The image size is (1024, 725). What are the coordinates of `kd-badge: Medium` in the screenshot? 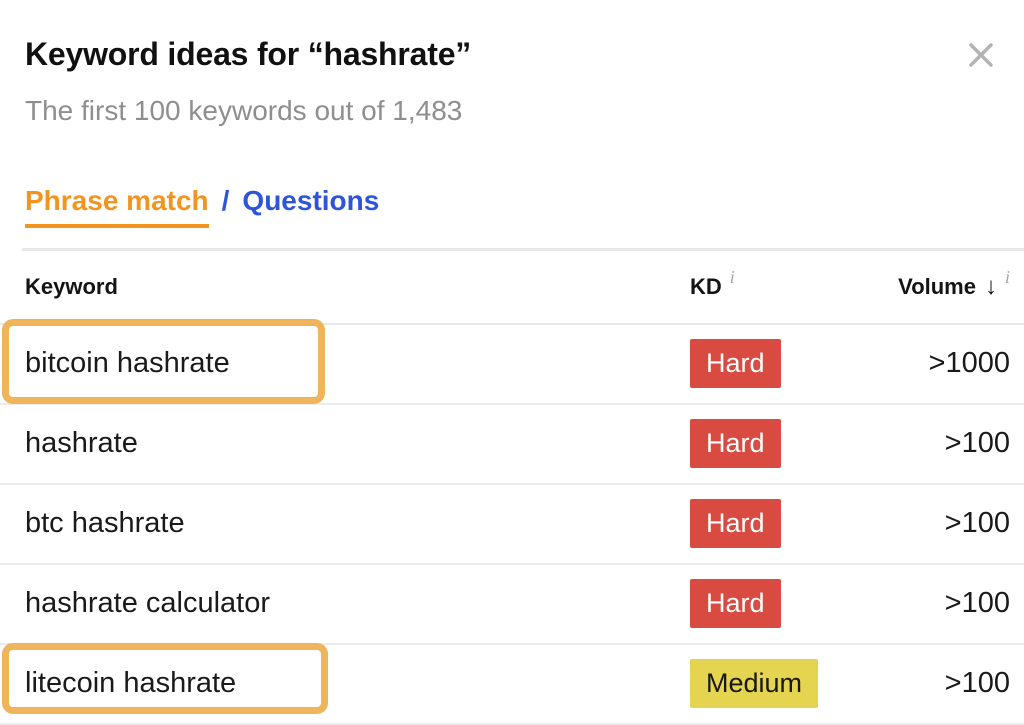 It's located at (754, 684).